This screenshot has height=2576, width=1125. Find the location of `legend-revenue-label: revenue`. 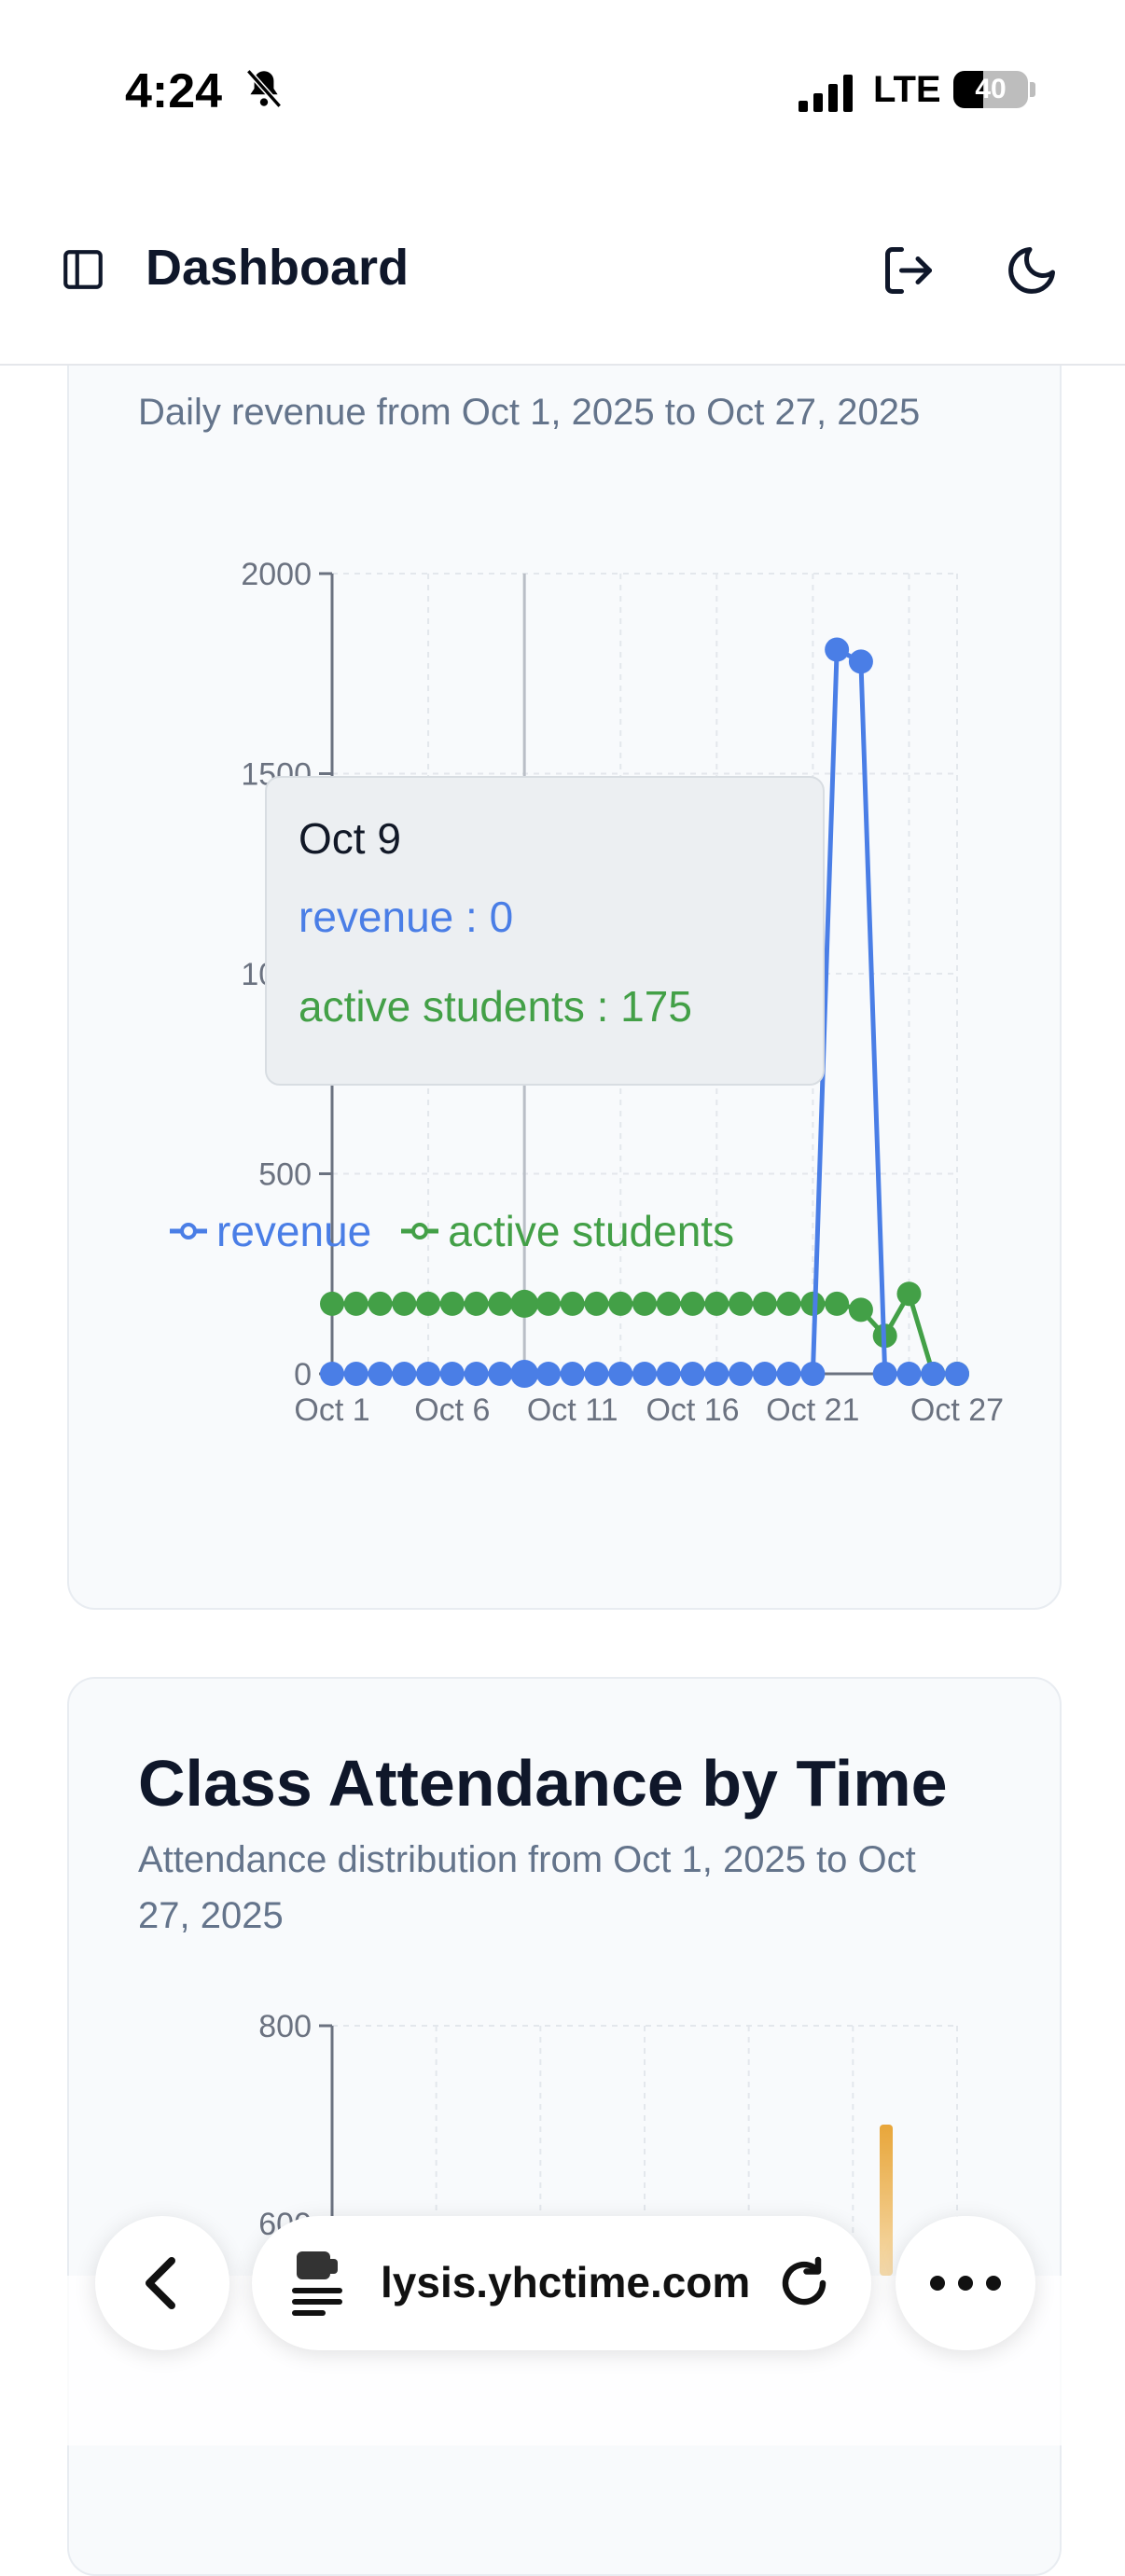

legend-revenue-label: revenue is located at coordinates (294, 1231).